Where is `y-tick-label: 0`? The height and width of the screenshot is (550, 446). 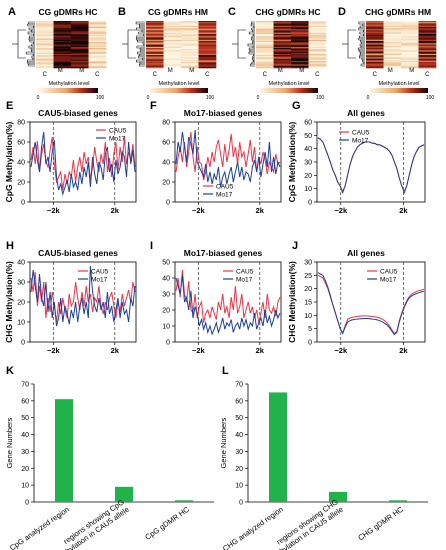
y-tick-label: 0 is located at coordinates (241, 503).